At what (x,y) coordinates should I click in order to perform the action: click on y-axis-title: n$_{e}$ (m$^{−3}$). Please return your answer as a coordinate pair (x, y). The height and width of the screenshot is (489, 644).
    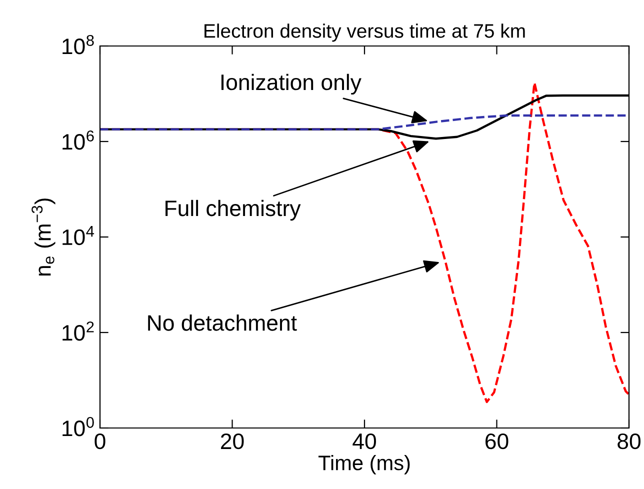
    Looking at the image, I should click on (44, 237).